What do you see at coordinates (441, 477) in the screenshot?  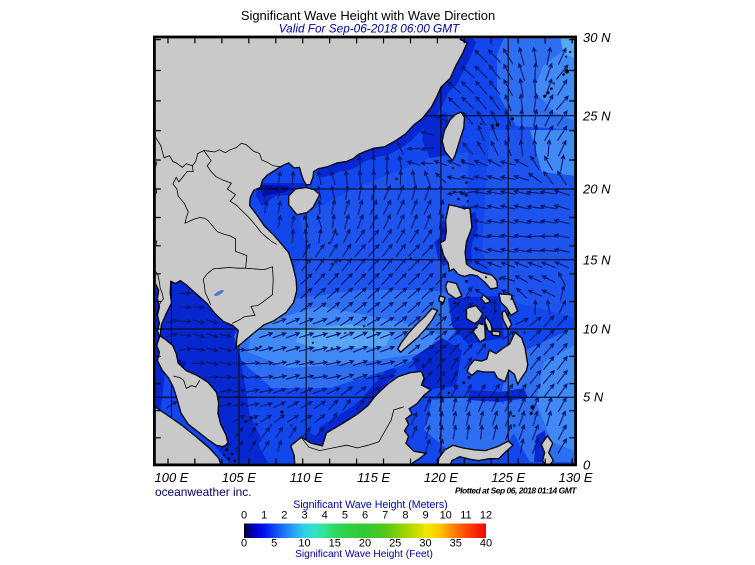 I see `svg-text: 120 E` at bounding box center [441, 477].